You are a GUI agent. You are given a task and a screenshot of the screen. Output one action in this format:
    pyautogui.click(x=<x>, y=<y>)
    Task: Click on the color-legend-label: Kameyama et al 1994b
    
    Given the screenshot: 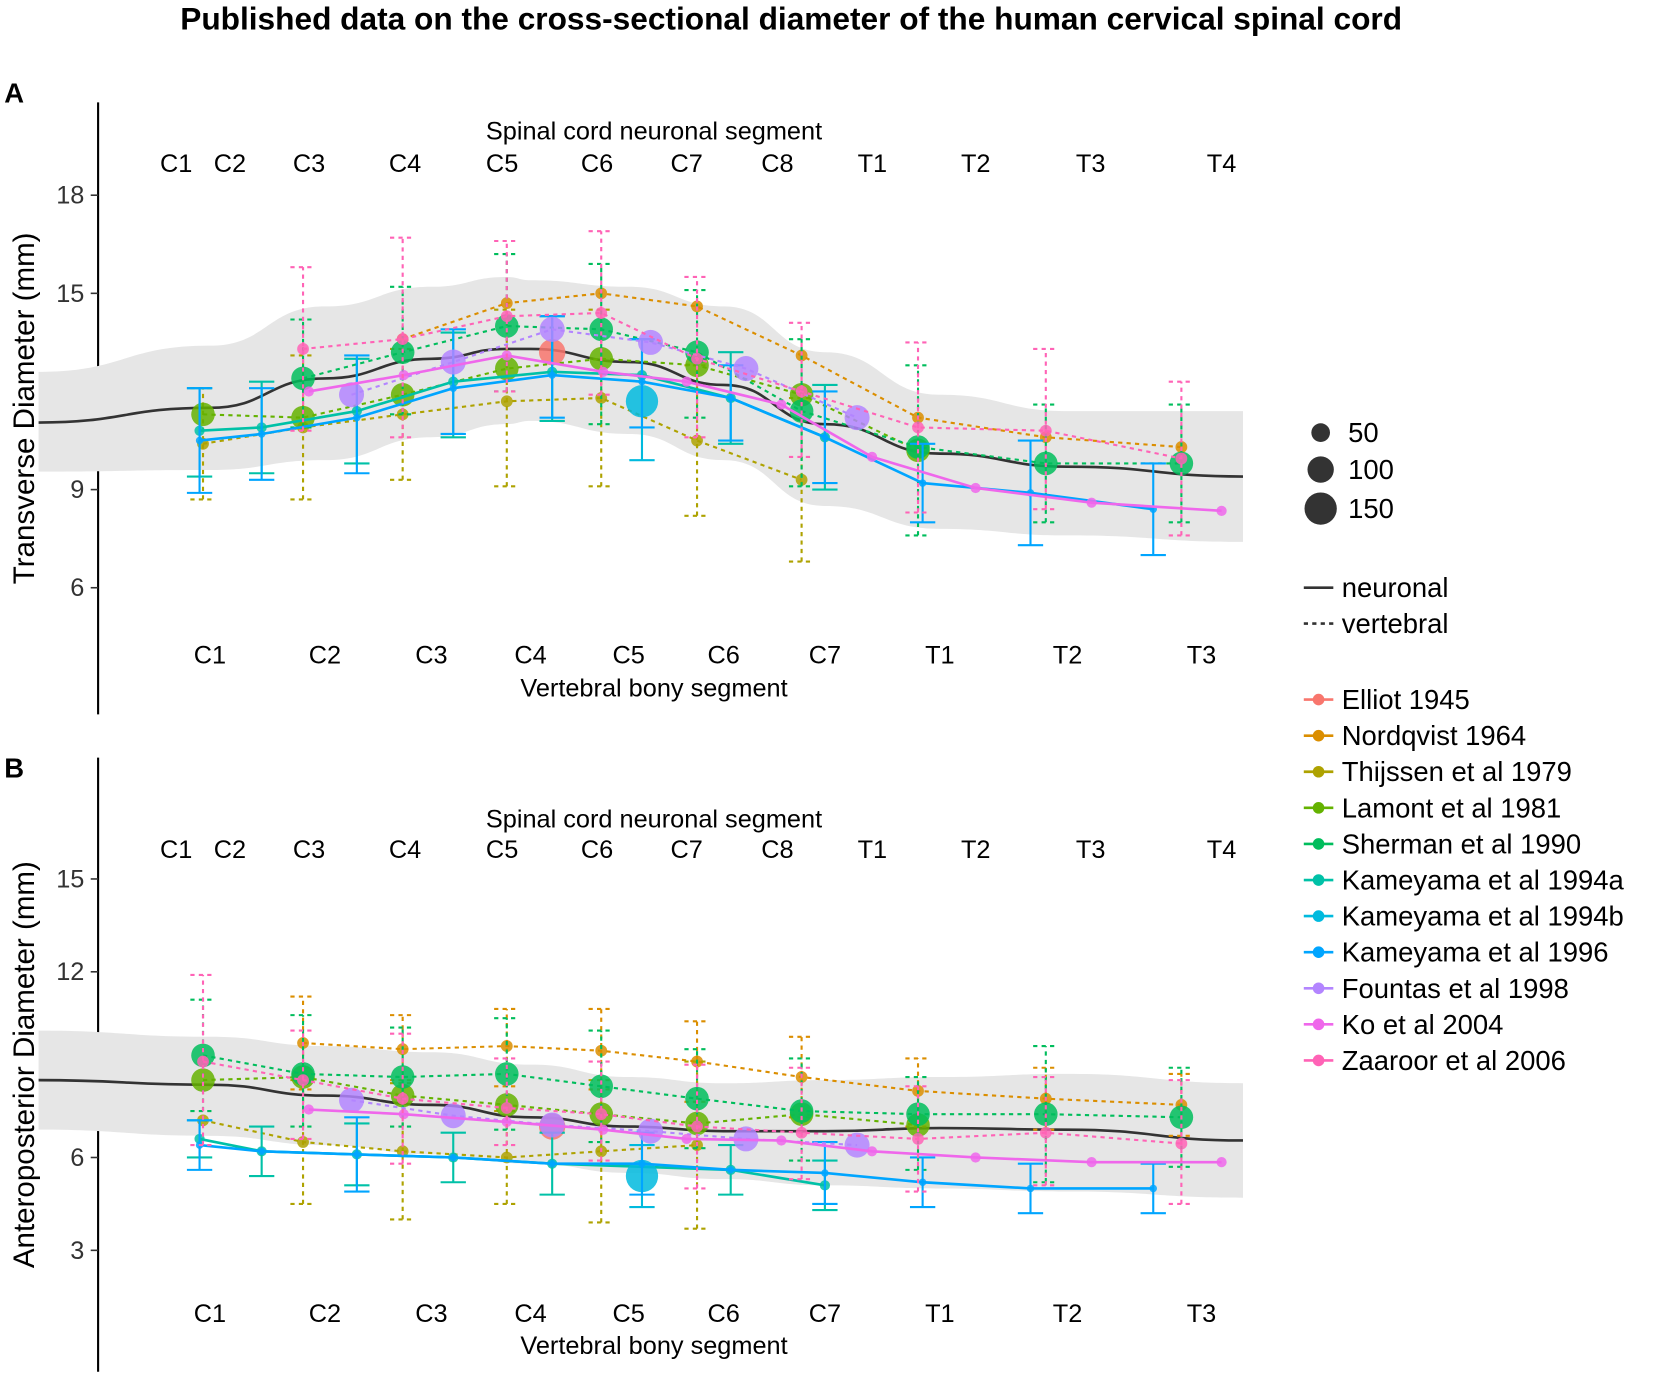 What is the action you would take?
    pyautogui.click(x=1483, y=916)
    